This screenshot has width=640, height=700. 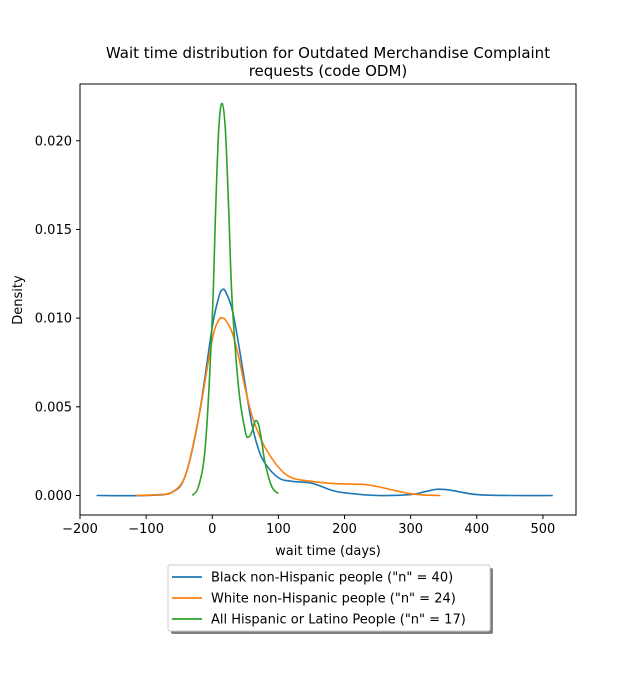 I want to click on x-tick-label: −100, so click(x=146, y=529).